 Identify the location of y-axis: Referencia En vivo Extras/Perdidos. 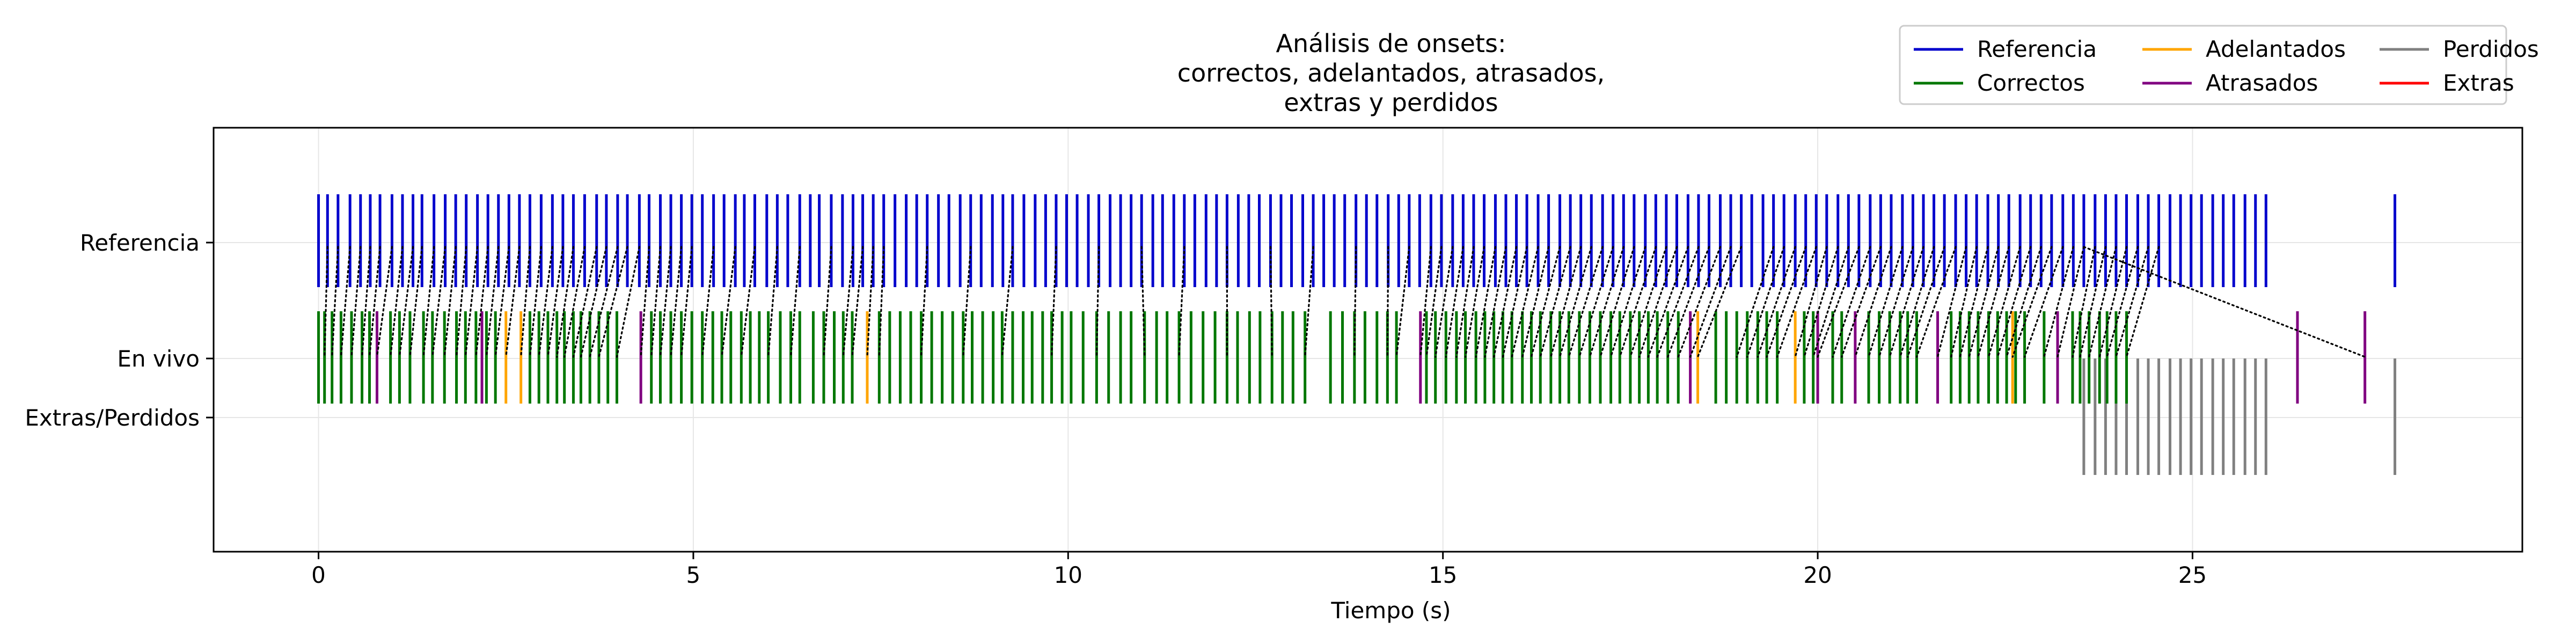
(119, 330).